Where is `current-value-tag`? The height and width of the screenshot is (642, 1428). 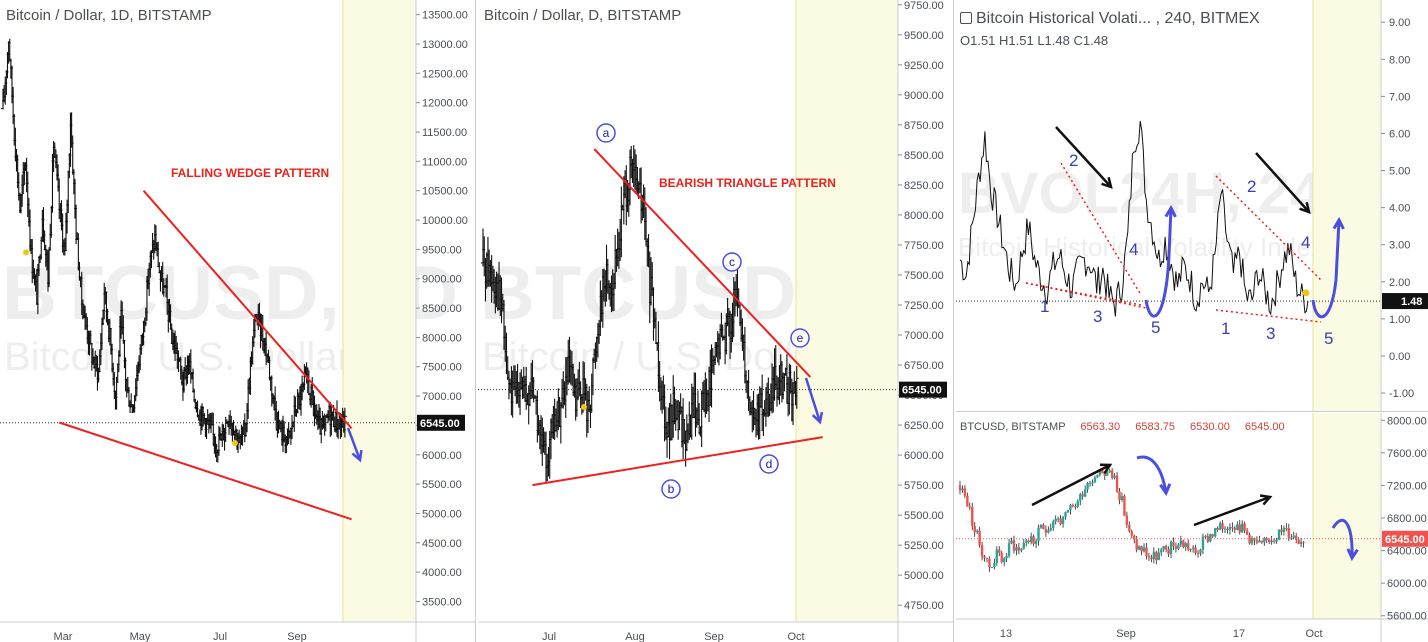 current-value-tag is located at coordinates (1405, 301).